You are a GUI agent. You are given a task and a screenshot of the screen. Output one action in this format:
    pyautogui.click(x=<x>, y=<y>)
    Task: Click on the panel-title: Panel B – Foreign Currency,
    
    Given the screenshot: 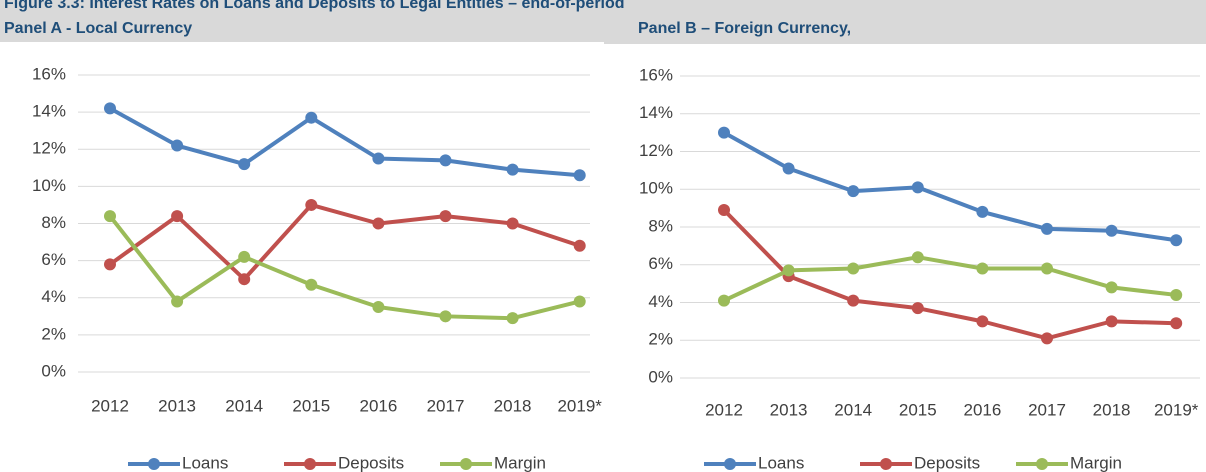 What is the action you would take?
    pyautogui.click(x=744, y=28)
    